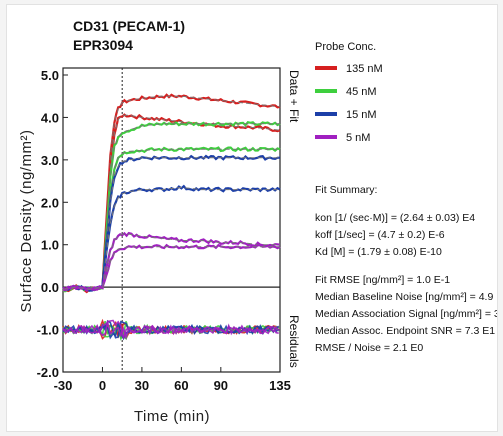 Image resolution: width=503 pixels, height=436 pixels. What do you see at coordinates (395, 218) in the screenshot?
I see `fit-kon: kon [1/ (sec·M)] = (2.64 ± 0.03) E4` at bounding box center [395, 218].